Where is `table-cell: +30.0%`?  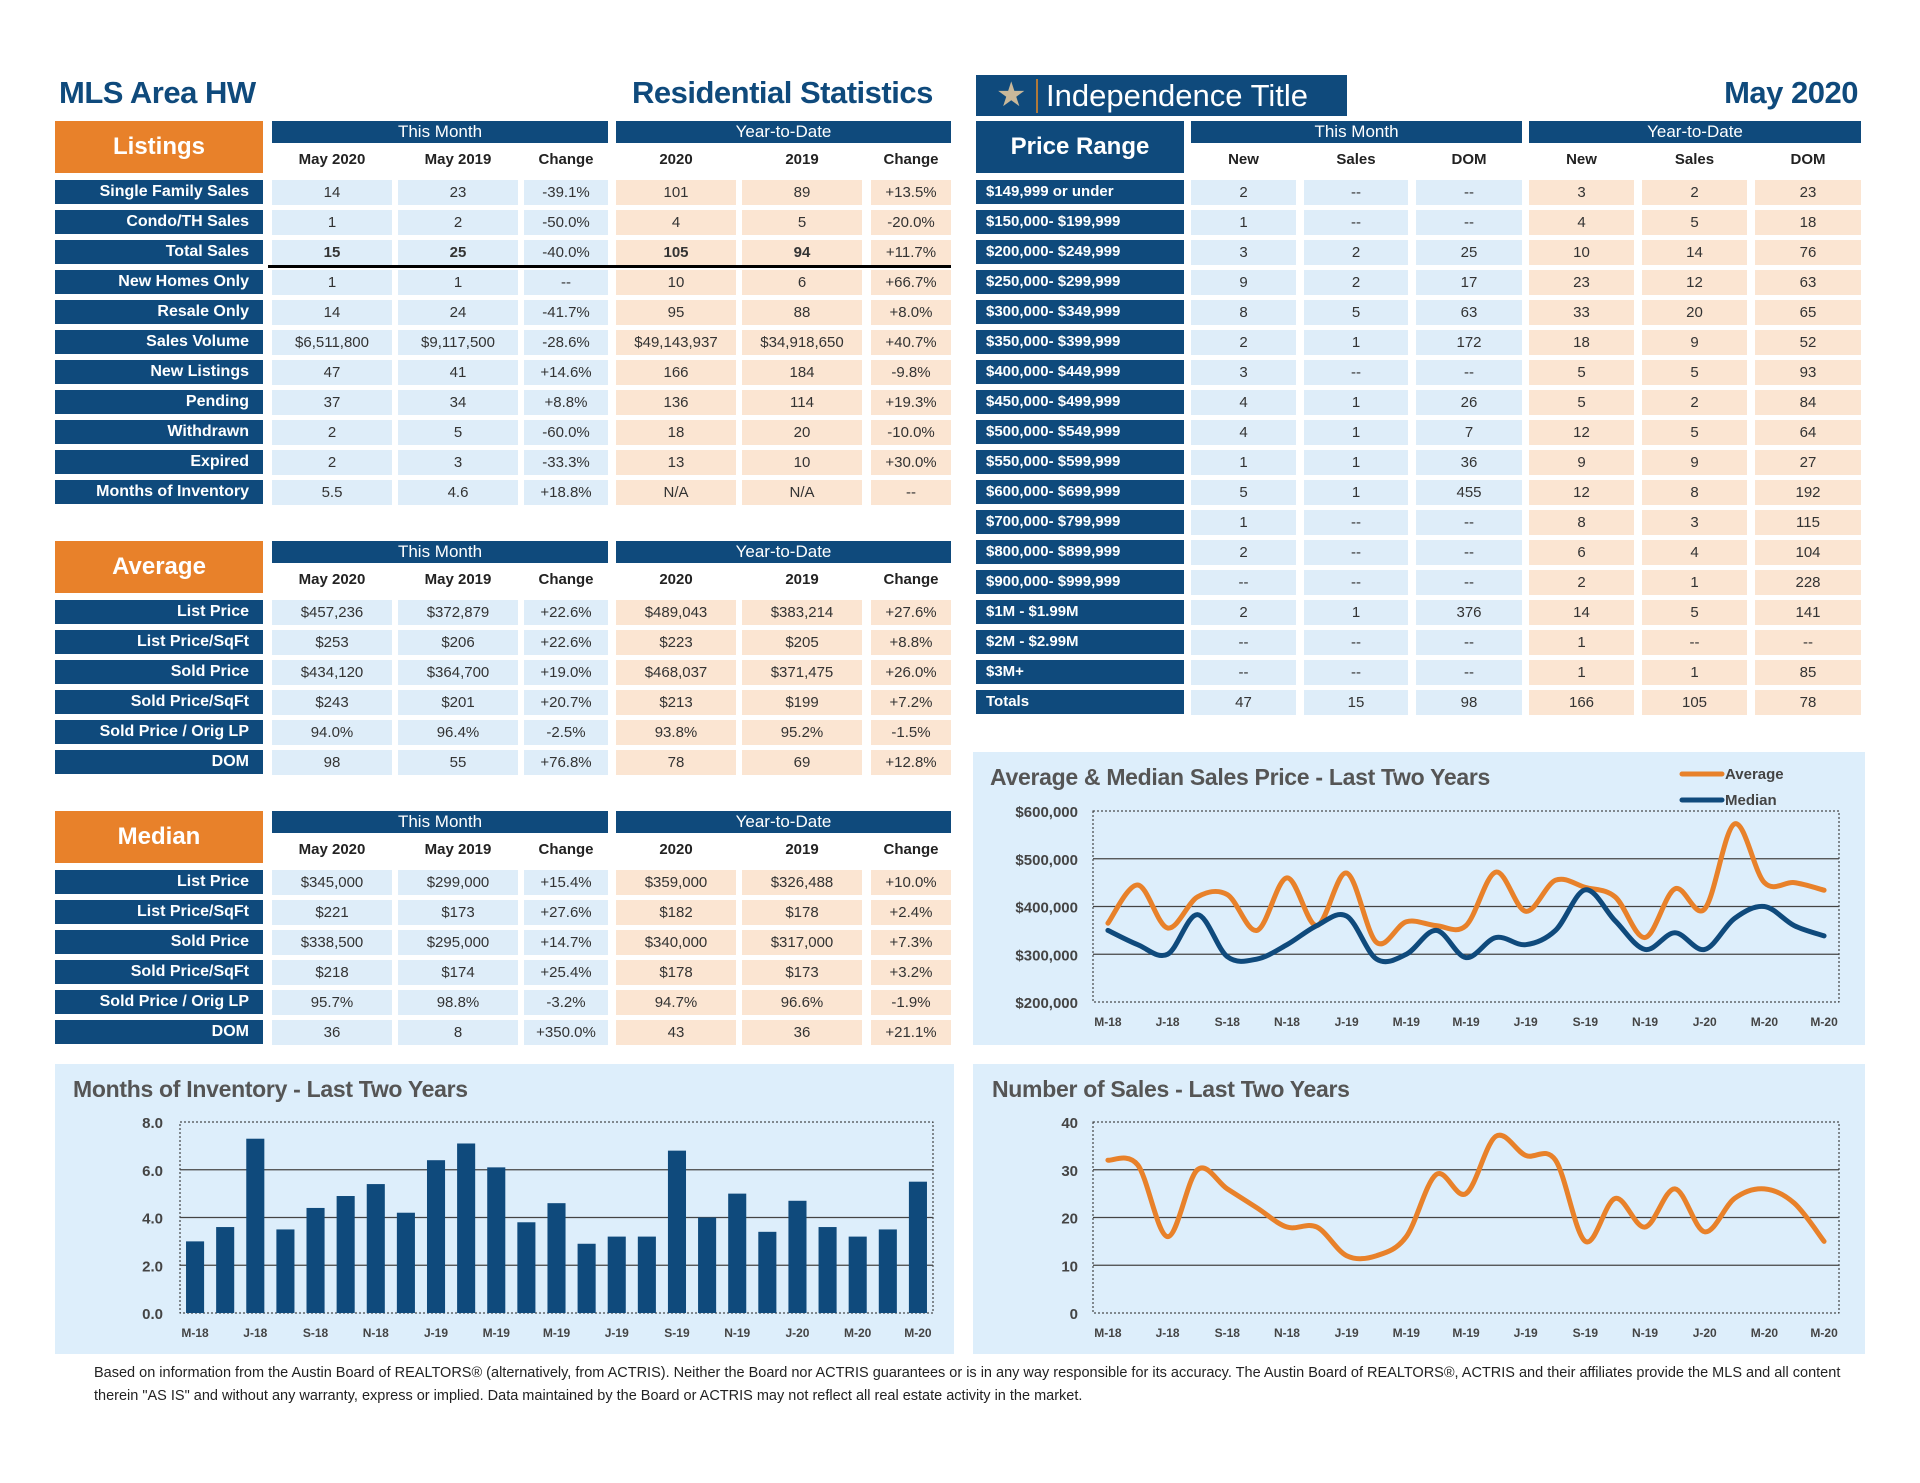 table-cell: +30.0% is located at coordinates (911, 462).